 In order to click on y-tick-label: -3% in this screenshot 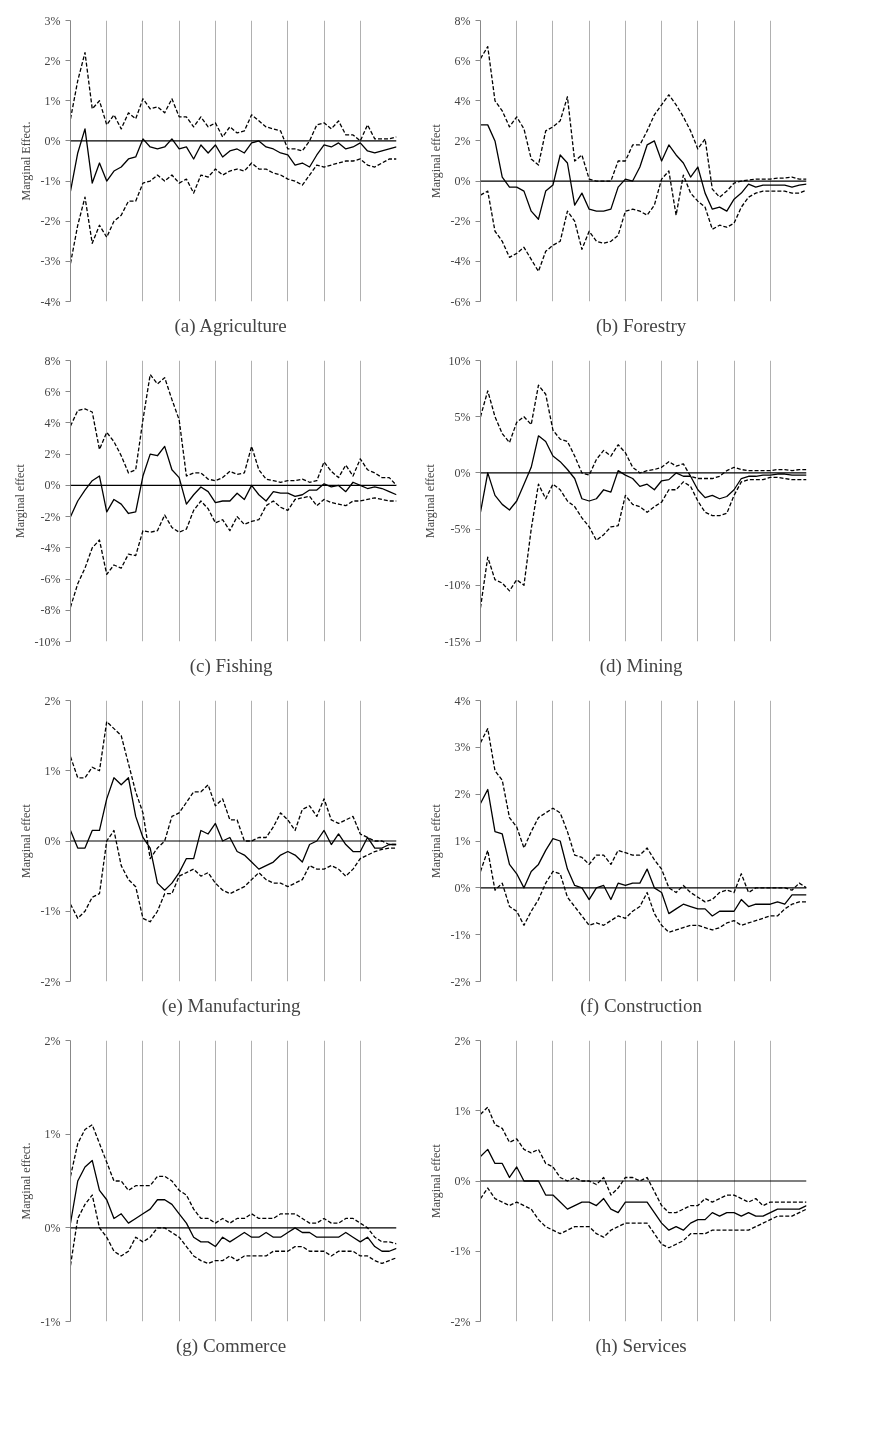, I will do `click(50, 261)`.